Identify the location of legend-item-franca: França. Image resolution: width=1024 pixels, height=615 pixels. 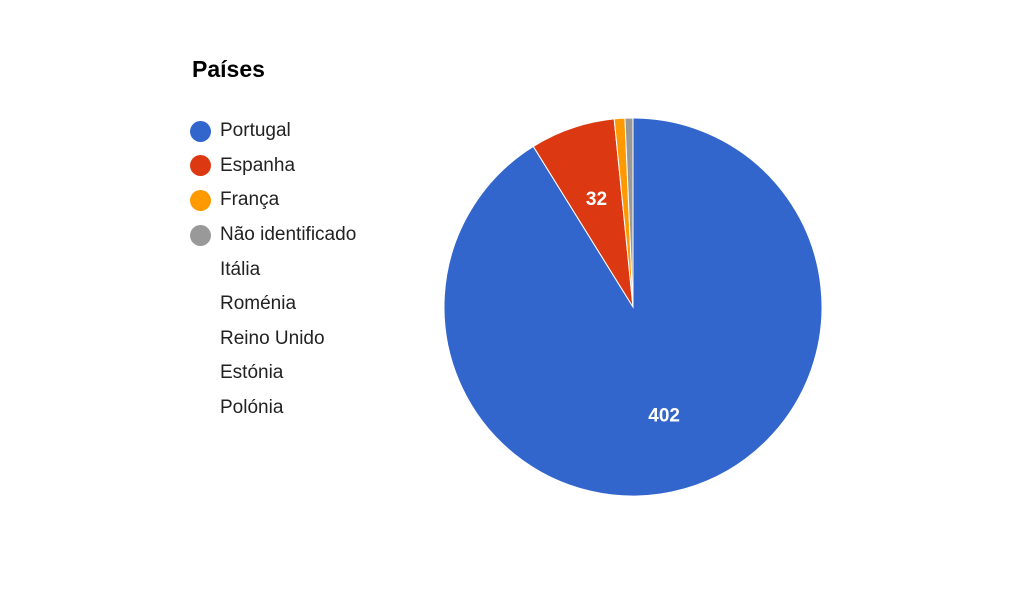
(273, 200).